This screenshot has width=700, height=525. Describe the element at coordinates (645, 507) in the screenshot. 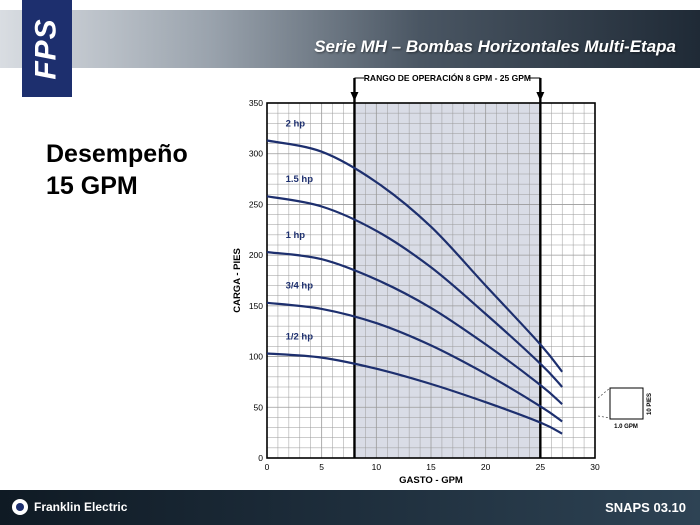

I see `slide-code: SNAPS 03.10` at that location.